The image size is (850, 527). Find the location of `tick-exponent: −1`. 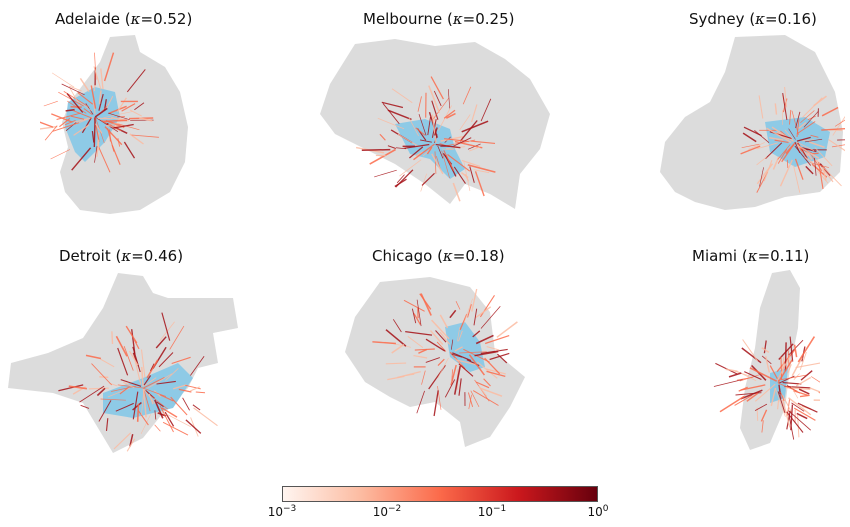

tick-exponent: −1 is located at coordinates (500, 509).